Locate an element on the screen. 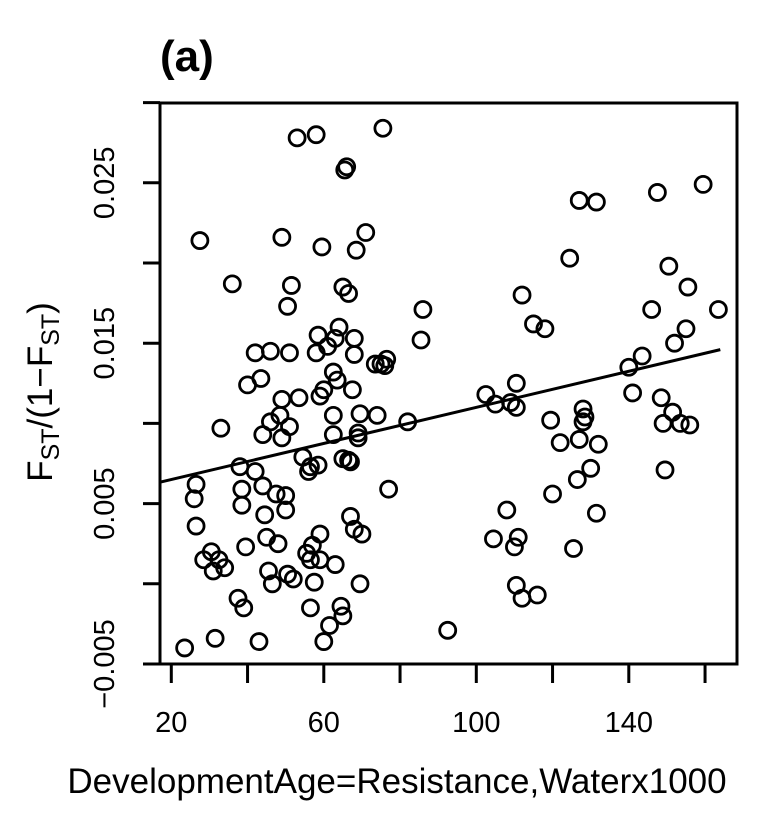 The width and height of the screenshot is (774, 832). x-axis-label: DevelopmentAge=Resistance,Waterx1000 is located at coordinates (396, 781).